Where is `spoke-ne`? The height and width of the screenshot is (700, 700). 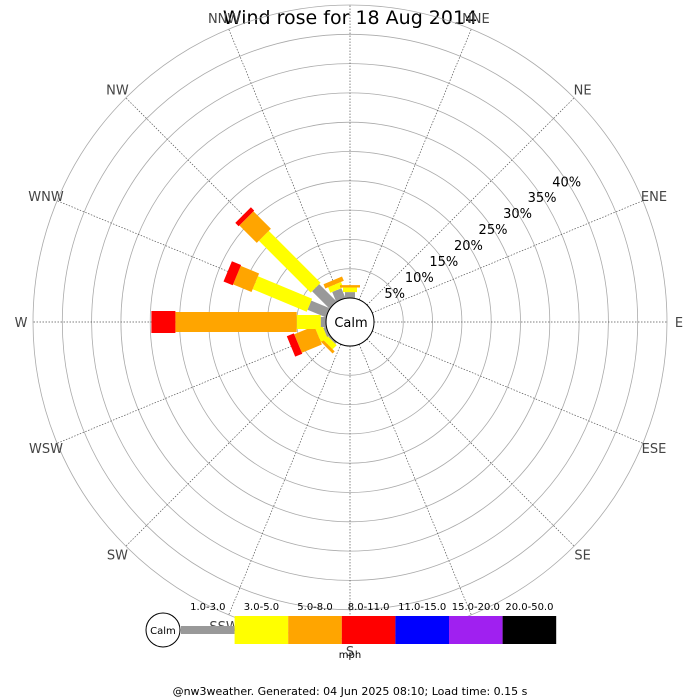
spoke-ne is located at coordinates (470, 201).